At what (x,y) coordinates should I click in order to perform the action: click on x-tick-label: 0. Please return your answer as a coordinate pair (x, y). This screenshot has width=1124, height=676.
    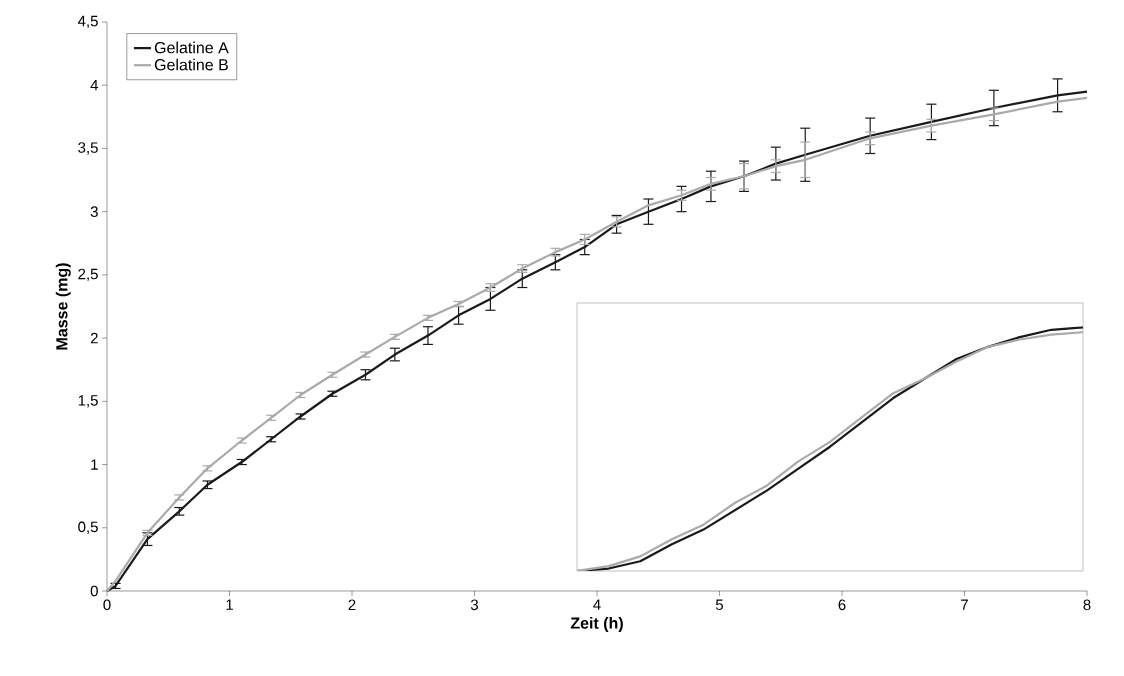
    Looking at the image, I should click on (107, 605).